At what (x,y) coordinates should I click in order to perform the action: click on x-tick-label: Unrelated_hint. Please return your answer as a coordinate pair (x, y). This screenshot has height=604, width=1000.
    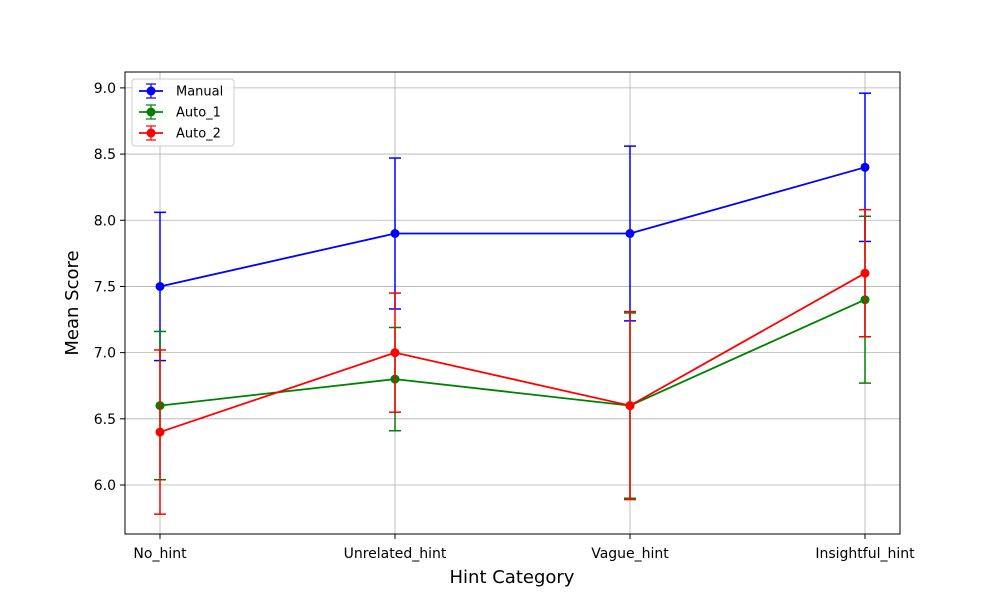
    Looking at the image, I should click on (395, 554).